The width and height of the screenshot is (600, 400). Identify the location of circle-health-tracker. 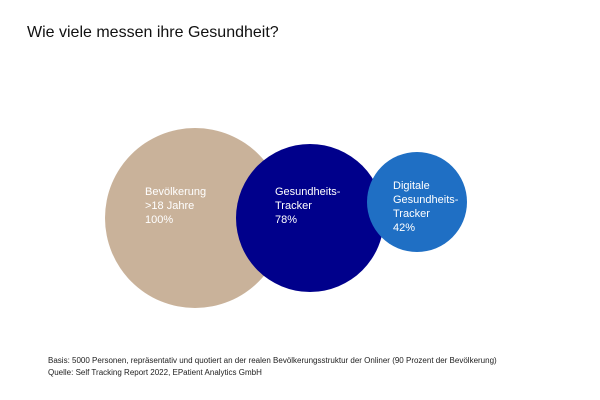
(310, 218).